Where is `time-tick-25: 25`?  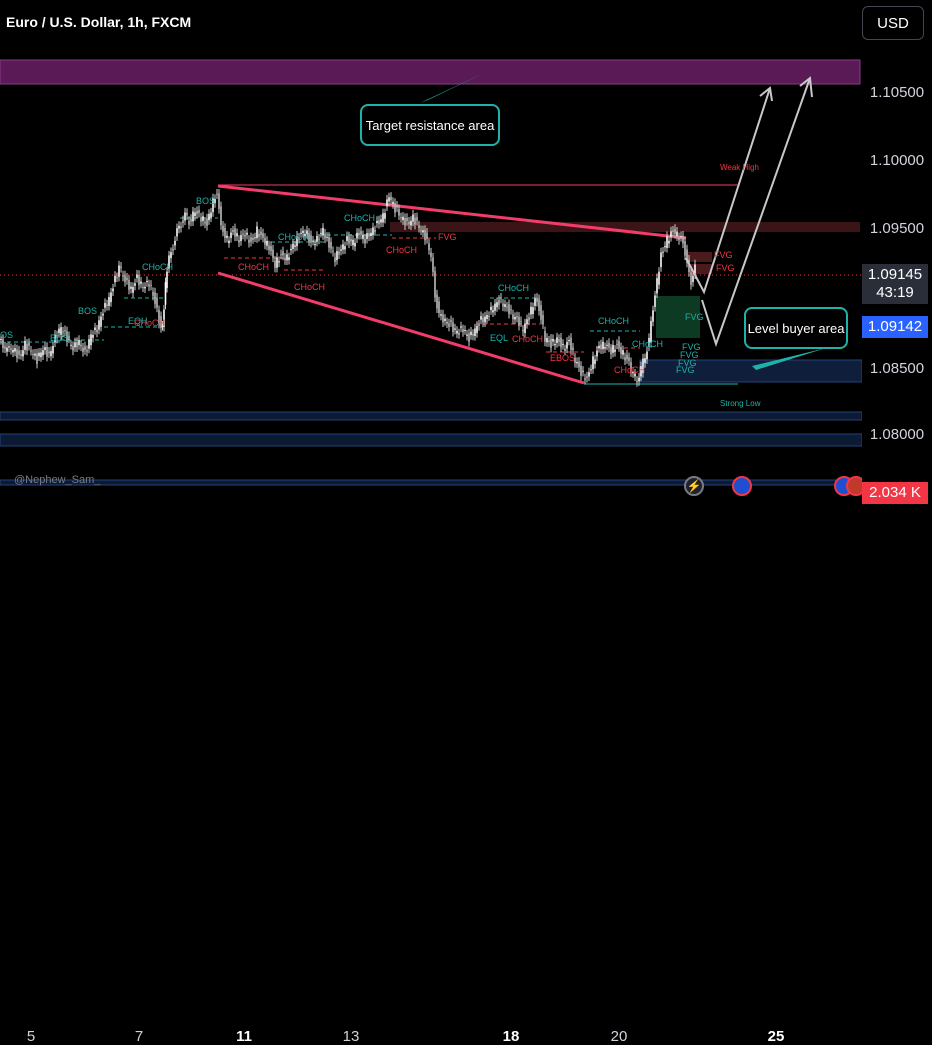 time-tick-25: 25 is located at coordinates (776, 1036).